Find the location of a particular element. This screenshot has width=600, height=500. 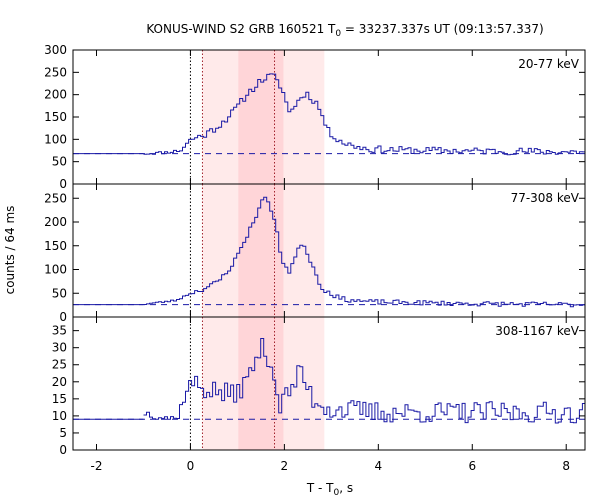

x-tick-label: 0 is located at coordinates (191, 466).